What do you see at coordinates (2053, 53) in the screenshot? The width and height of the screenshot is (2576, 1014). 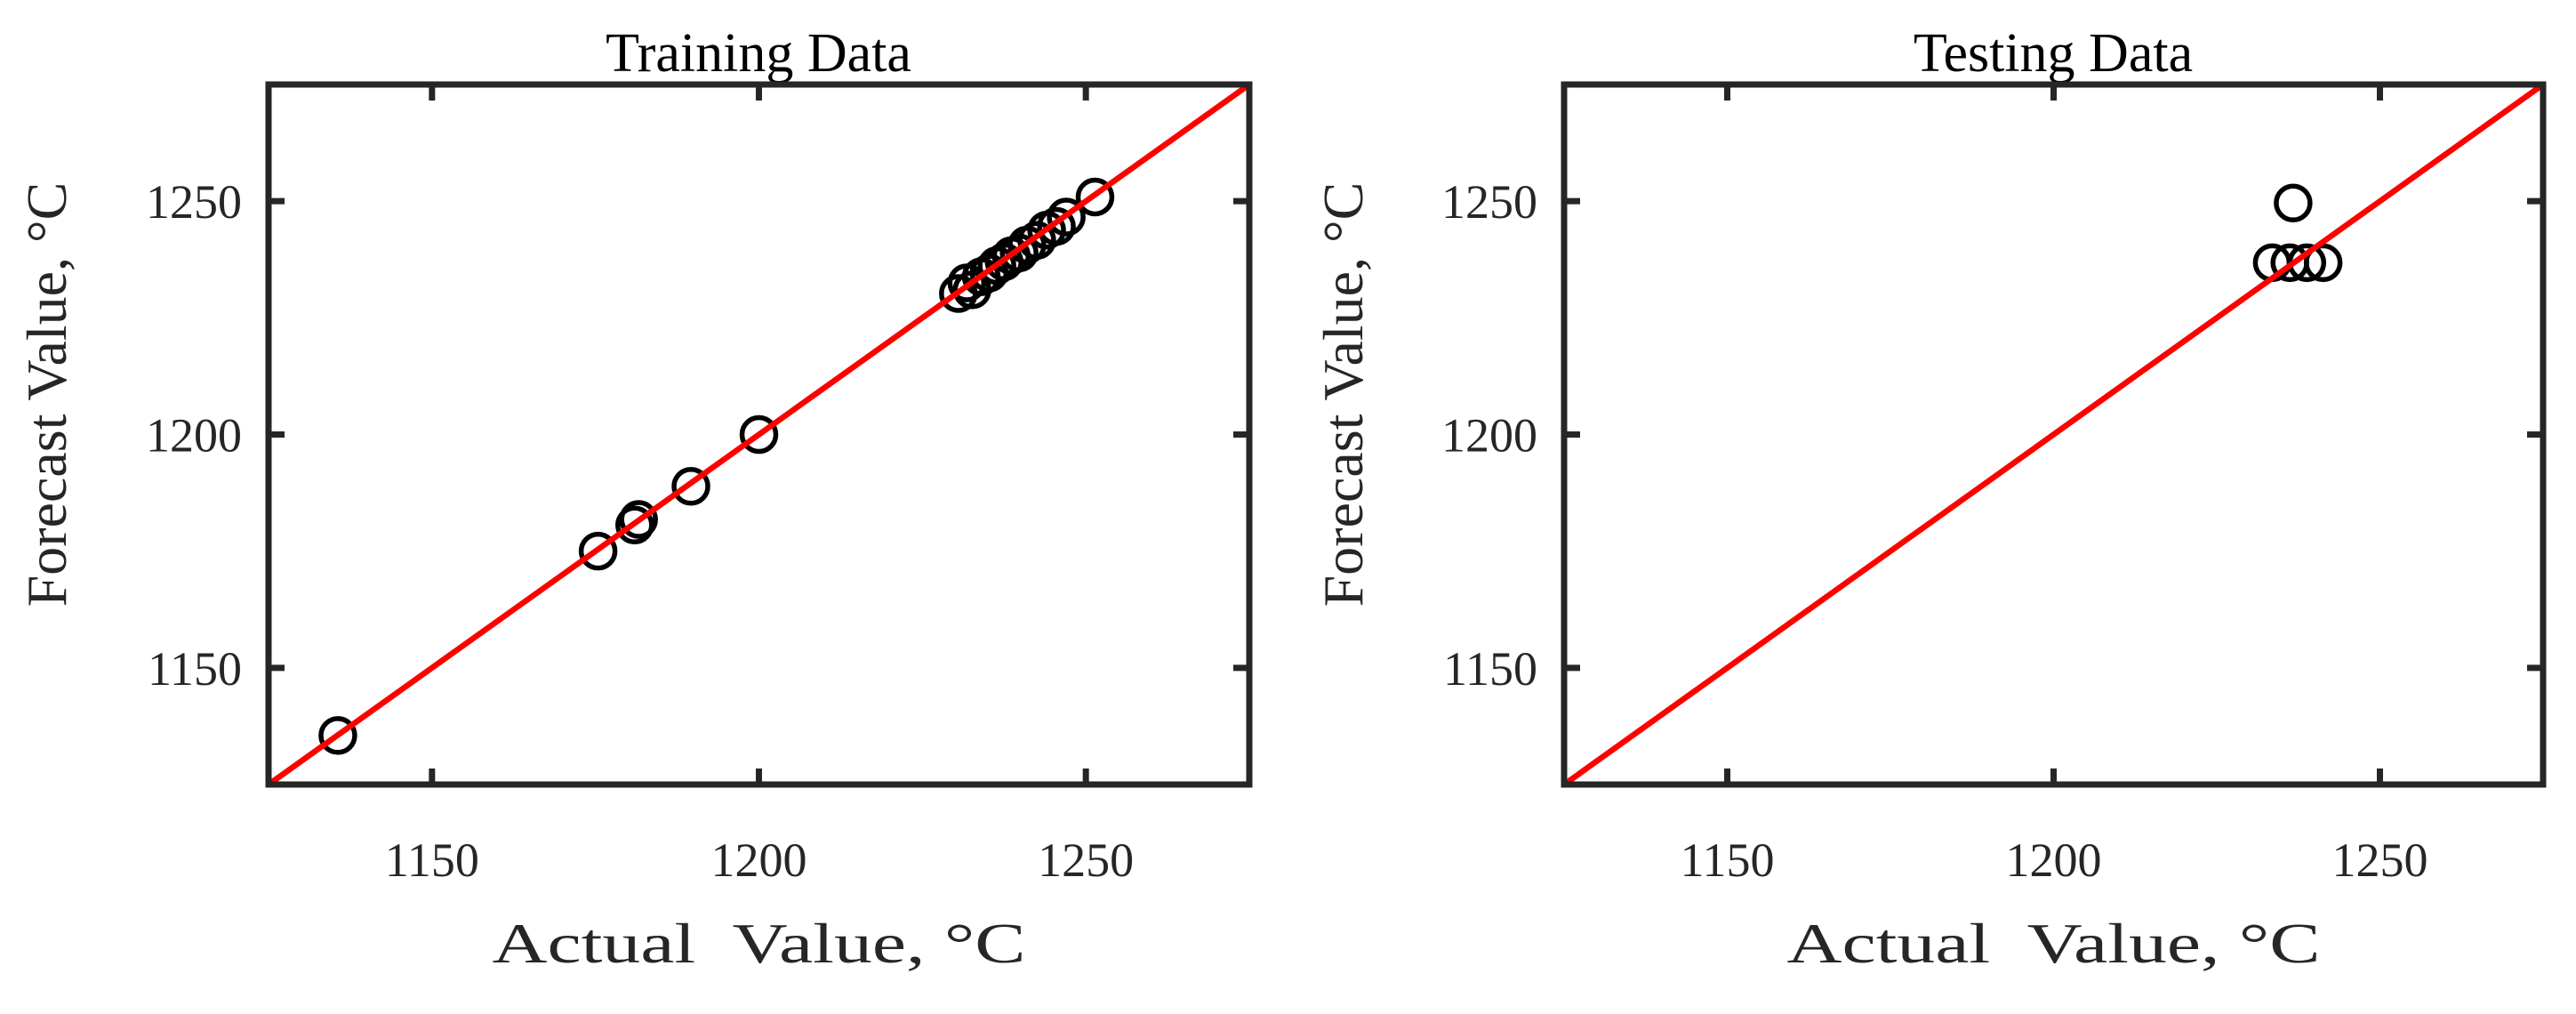 I see `testing-title: Testing Data` at bounding box center [2053, 53].